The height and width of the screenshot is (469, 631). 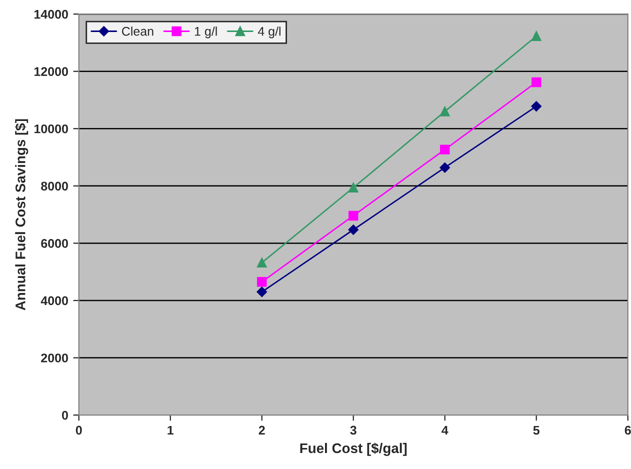 I want to click on y-tick-label: 6000, so click(x=54, y=243).